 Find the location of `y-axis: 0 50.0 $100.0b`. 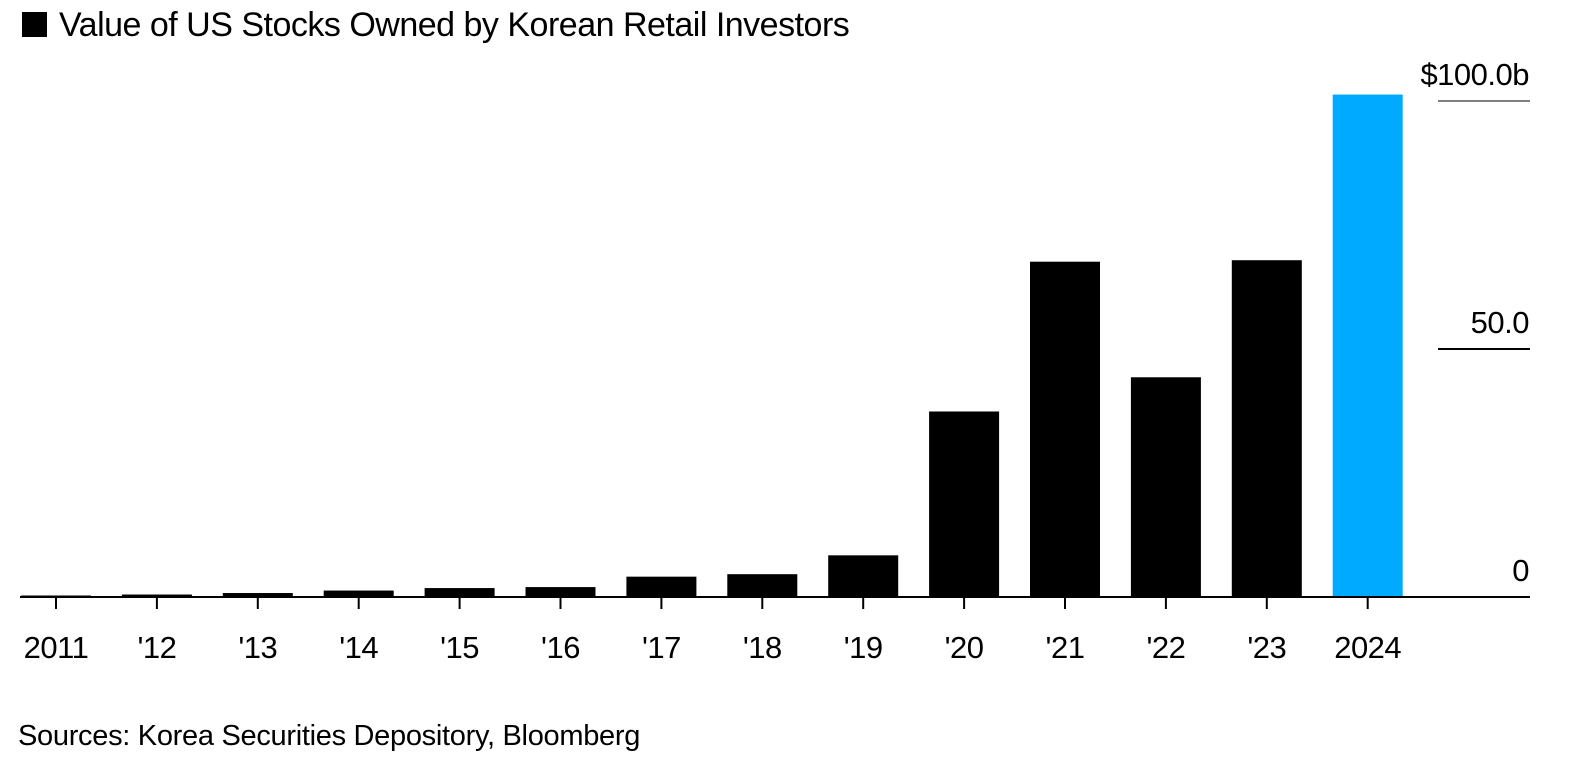

y-axis: 0 50.0 $100.0b is located at coordinates (1475, 322).